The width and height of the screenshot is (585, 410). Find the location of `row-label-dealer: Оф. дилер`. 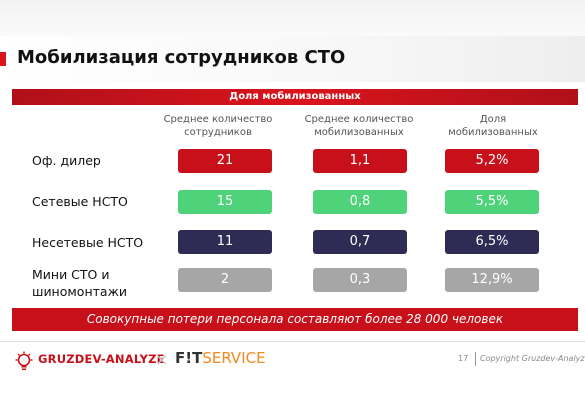

row-label-dealer: Оф. дилер is located at coordinates (66, 160).